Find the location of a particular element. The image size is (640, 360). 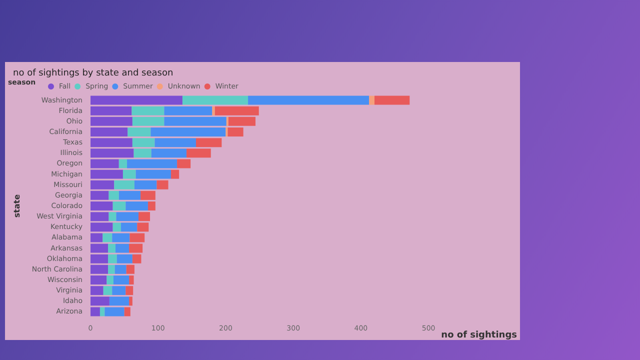

y-axis-title: state is located at coordinates (17, 206).